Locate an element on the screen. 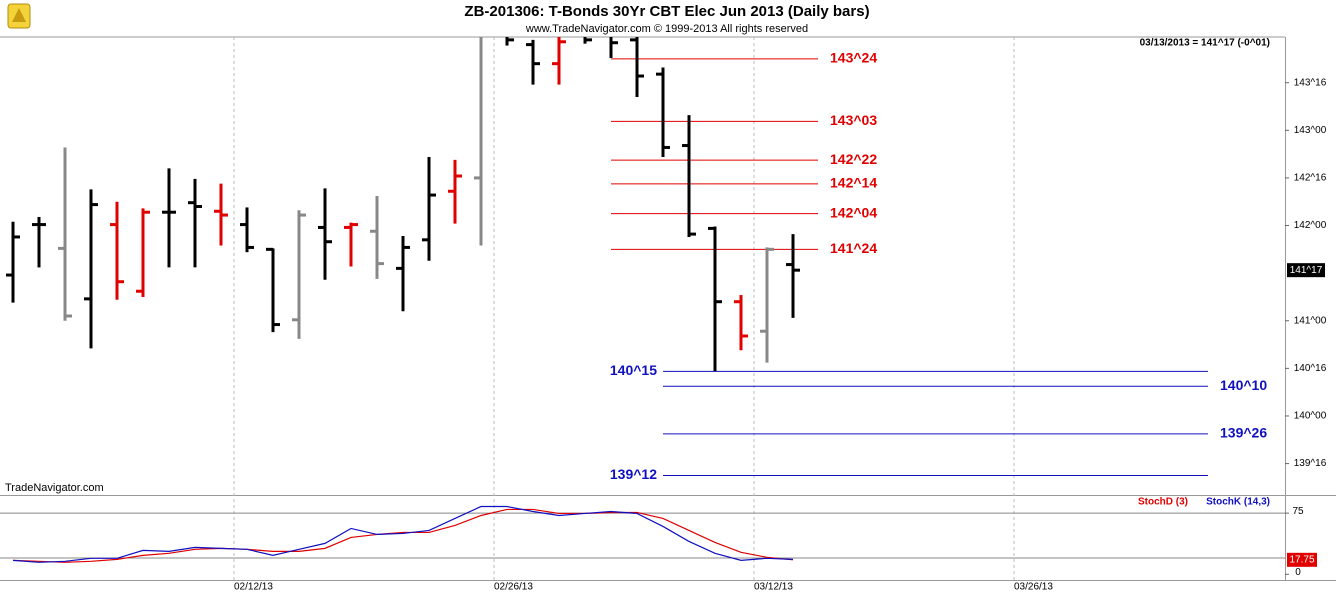  app-icon is located at coordinates (19, 16).